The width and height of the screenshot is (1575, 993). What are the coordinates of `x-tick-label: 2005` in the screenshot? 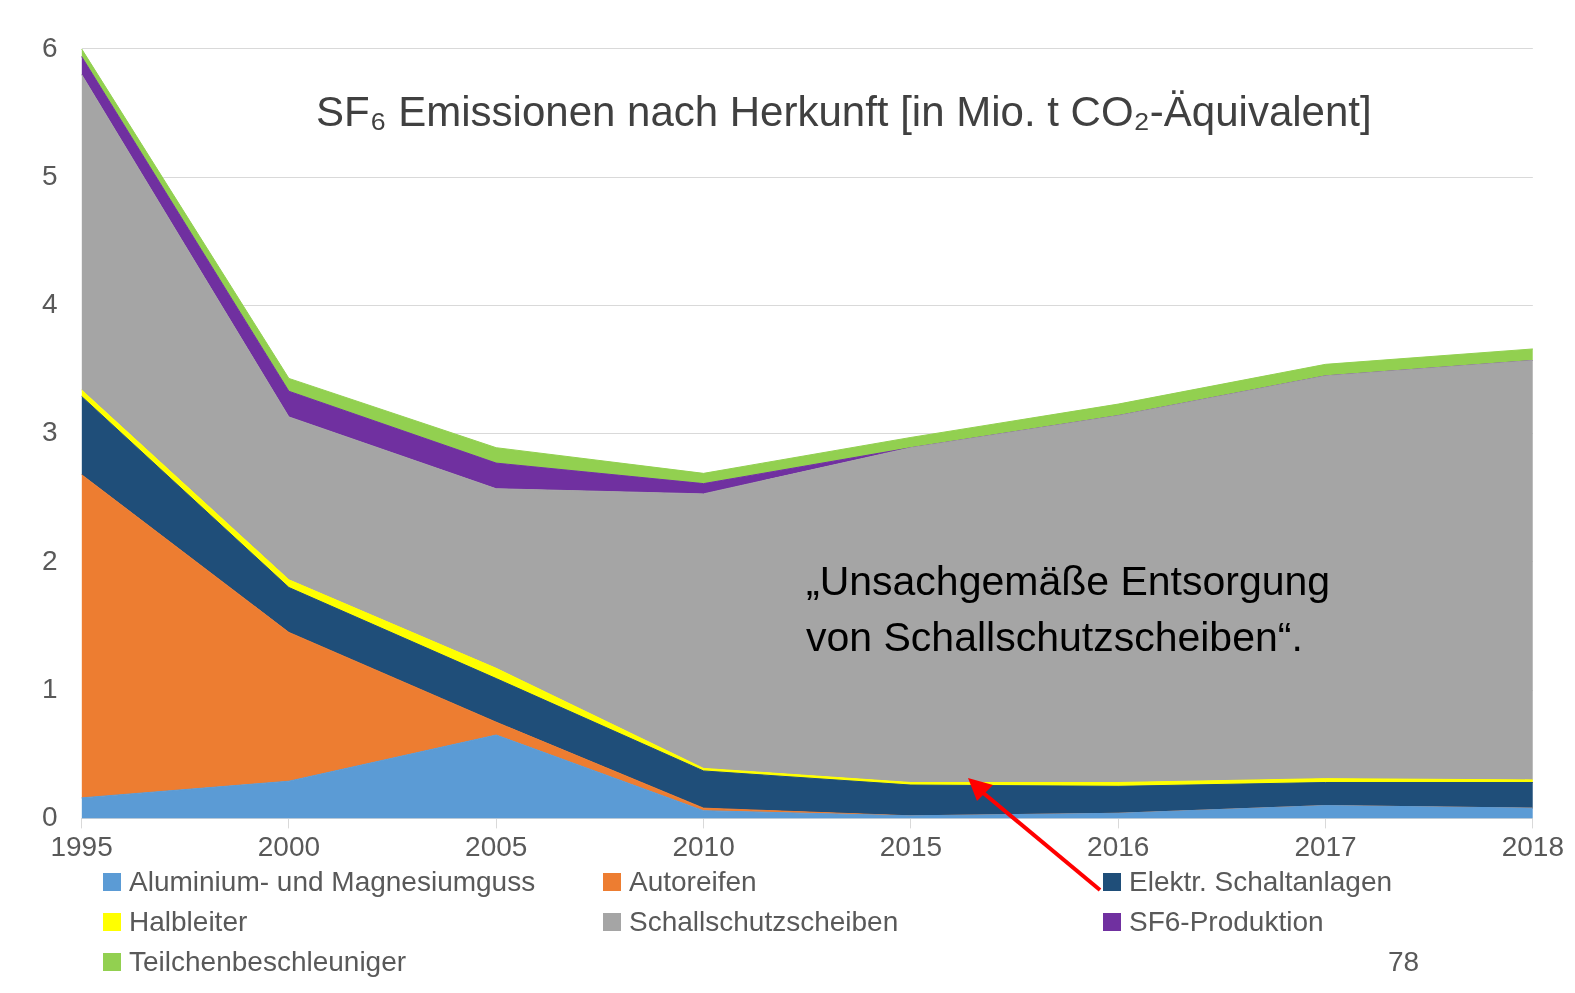 It's located at (496, 846).